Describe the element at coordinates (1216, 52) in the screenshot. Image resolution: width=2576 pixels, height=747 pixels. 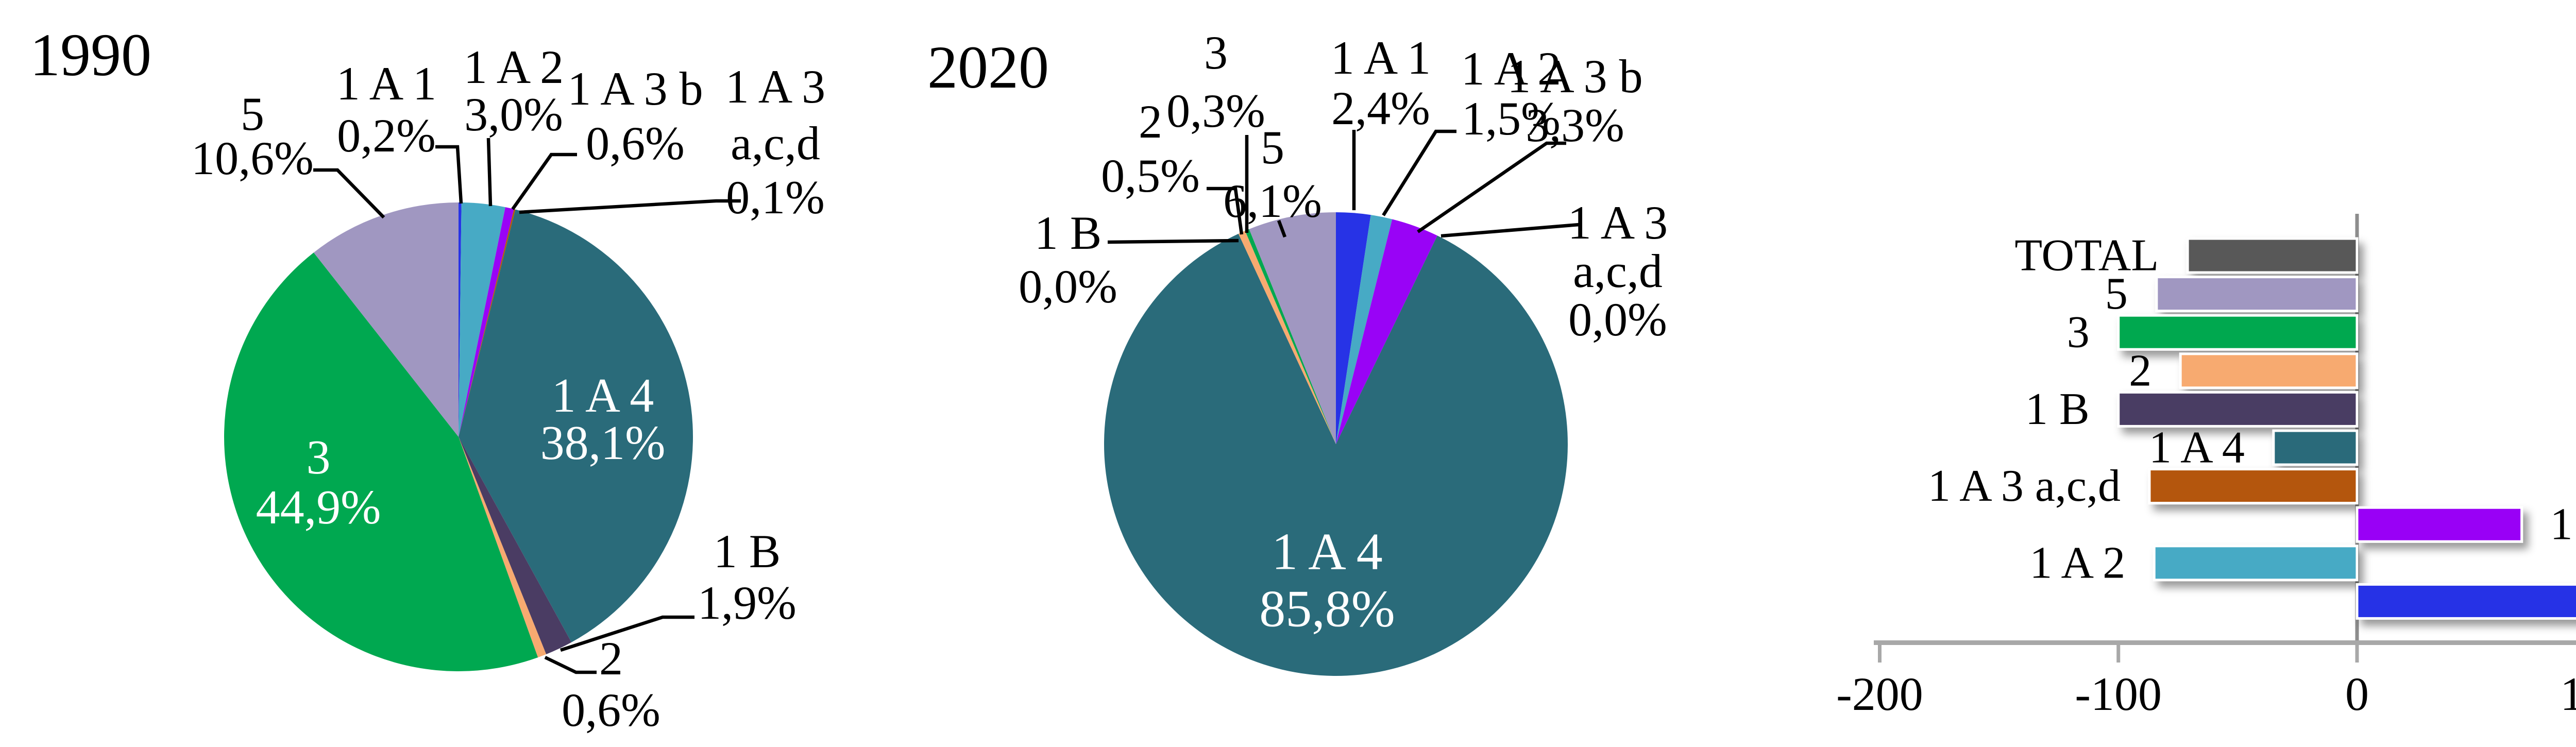
I see `pie-2020-label-3-0: 3` at that location.